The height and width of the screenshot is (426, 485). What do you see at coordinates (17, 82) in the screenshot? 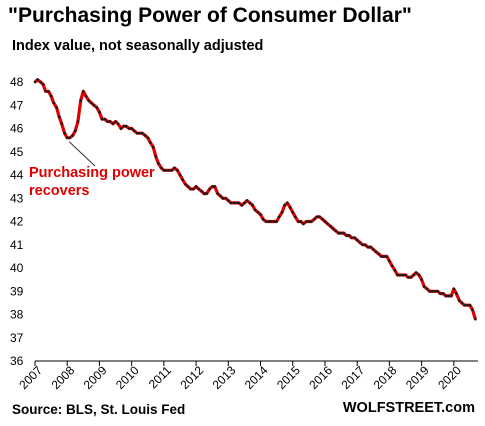
I see `y-tick-label: 48` at bounding box center [17, 82].